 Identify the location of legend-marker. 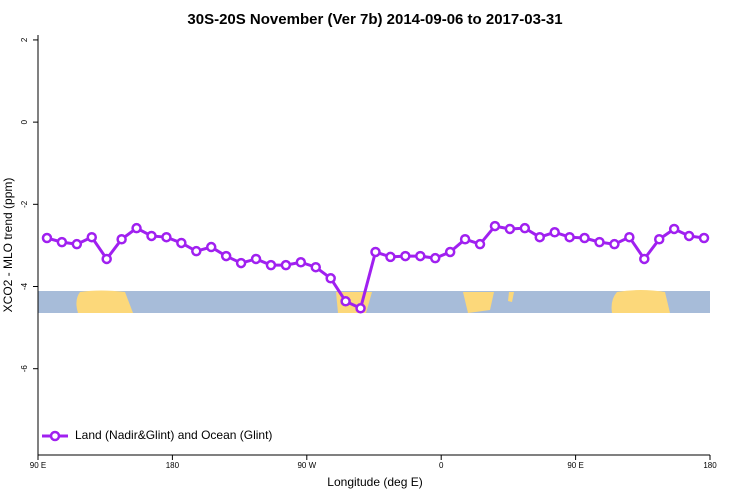
(55, 436).